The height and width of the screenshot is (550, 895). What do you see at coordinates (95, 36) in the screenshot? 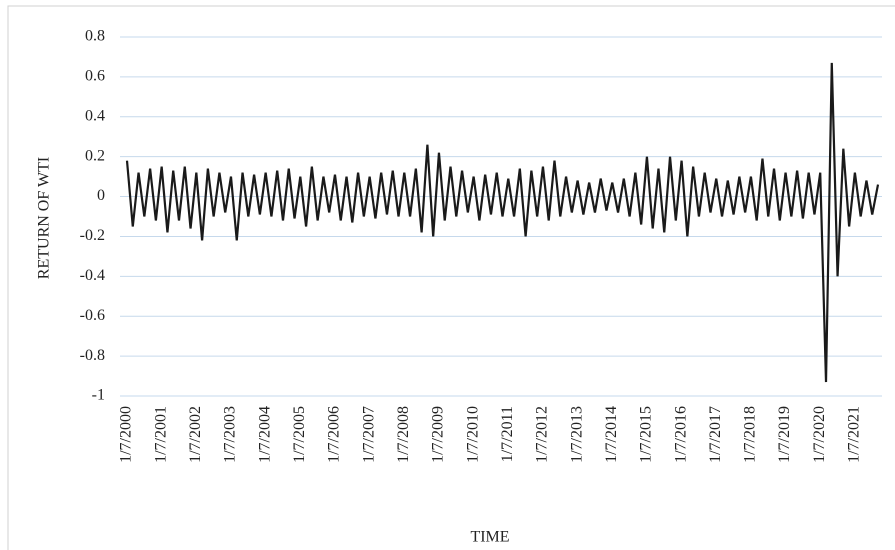
I see `y-tick-label: 0.8` at bounding box center [95, 36].